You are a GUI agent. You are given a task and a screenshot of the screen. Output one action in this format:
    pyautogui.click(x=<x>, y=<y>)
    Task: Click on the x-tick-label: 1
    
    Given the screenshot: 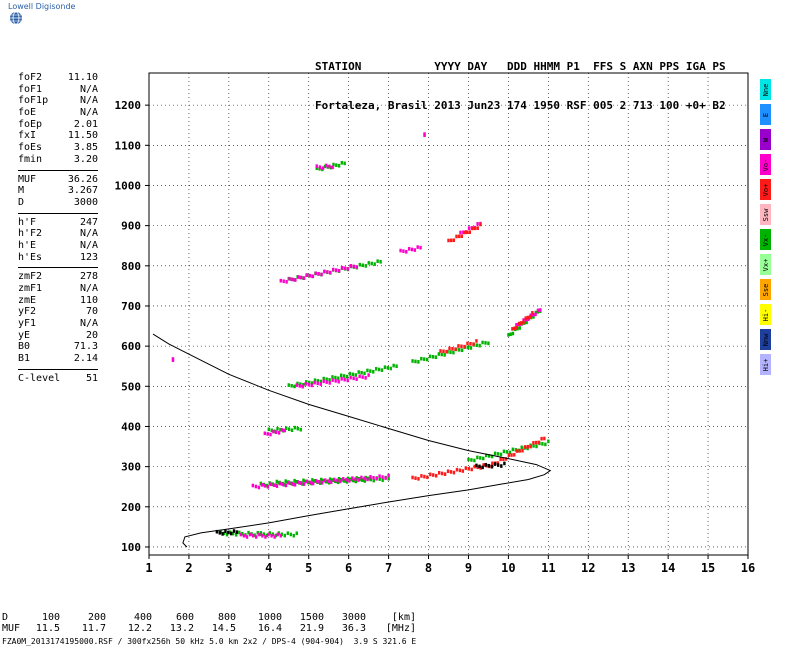 What is the action you would take?
    pyautogui.click(x=148, y=568)
    